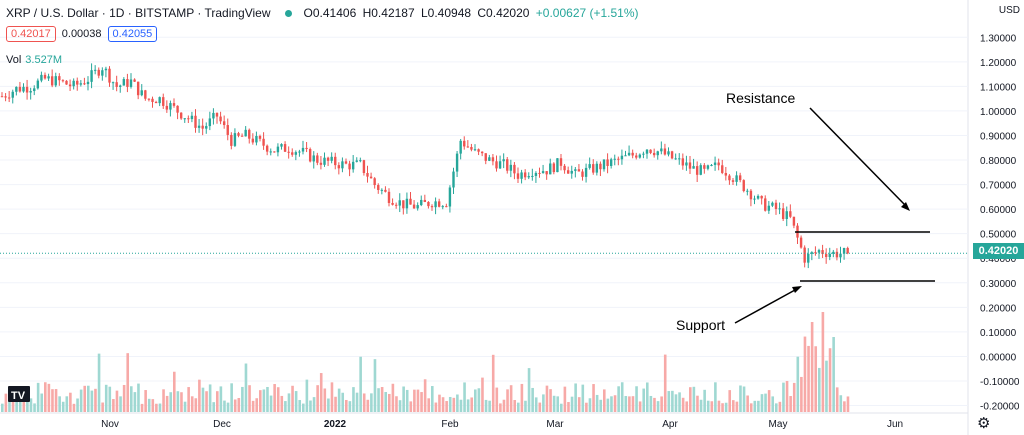  I want to click on price-tick-label: 0.10000, so click(998, 333).